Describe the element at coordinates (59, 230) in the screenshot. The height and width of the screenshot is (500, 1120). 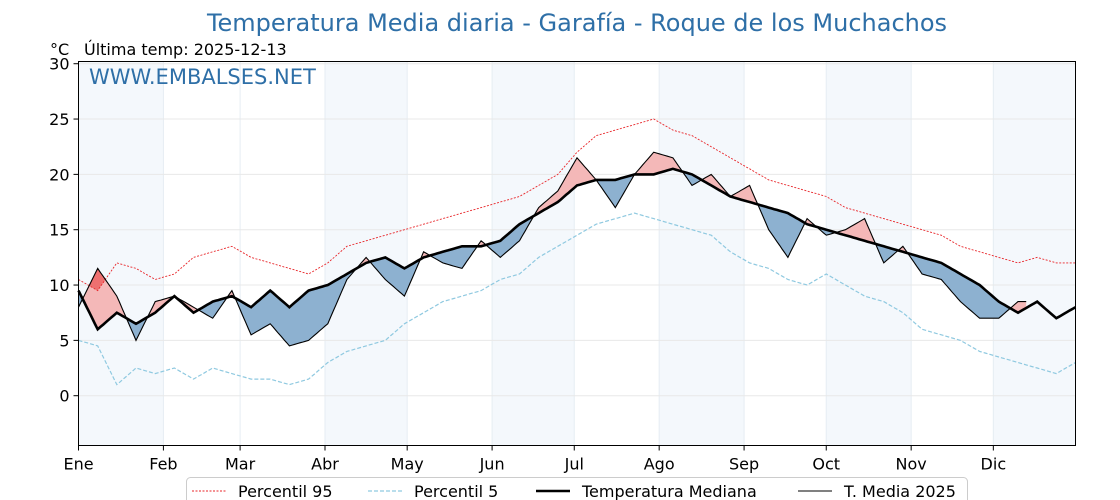
I see `y-tick-label: 15` at that location.